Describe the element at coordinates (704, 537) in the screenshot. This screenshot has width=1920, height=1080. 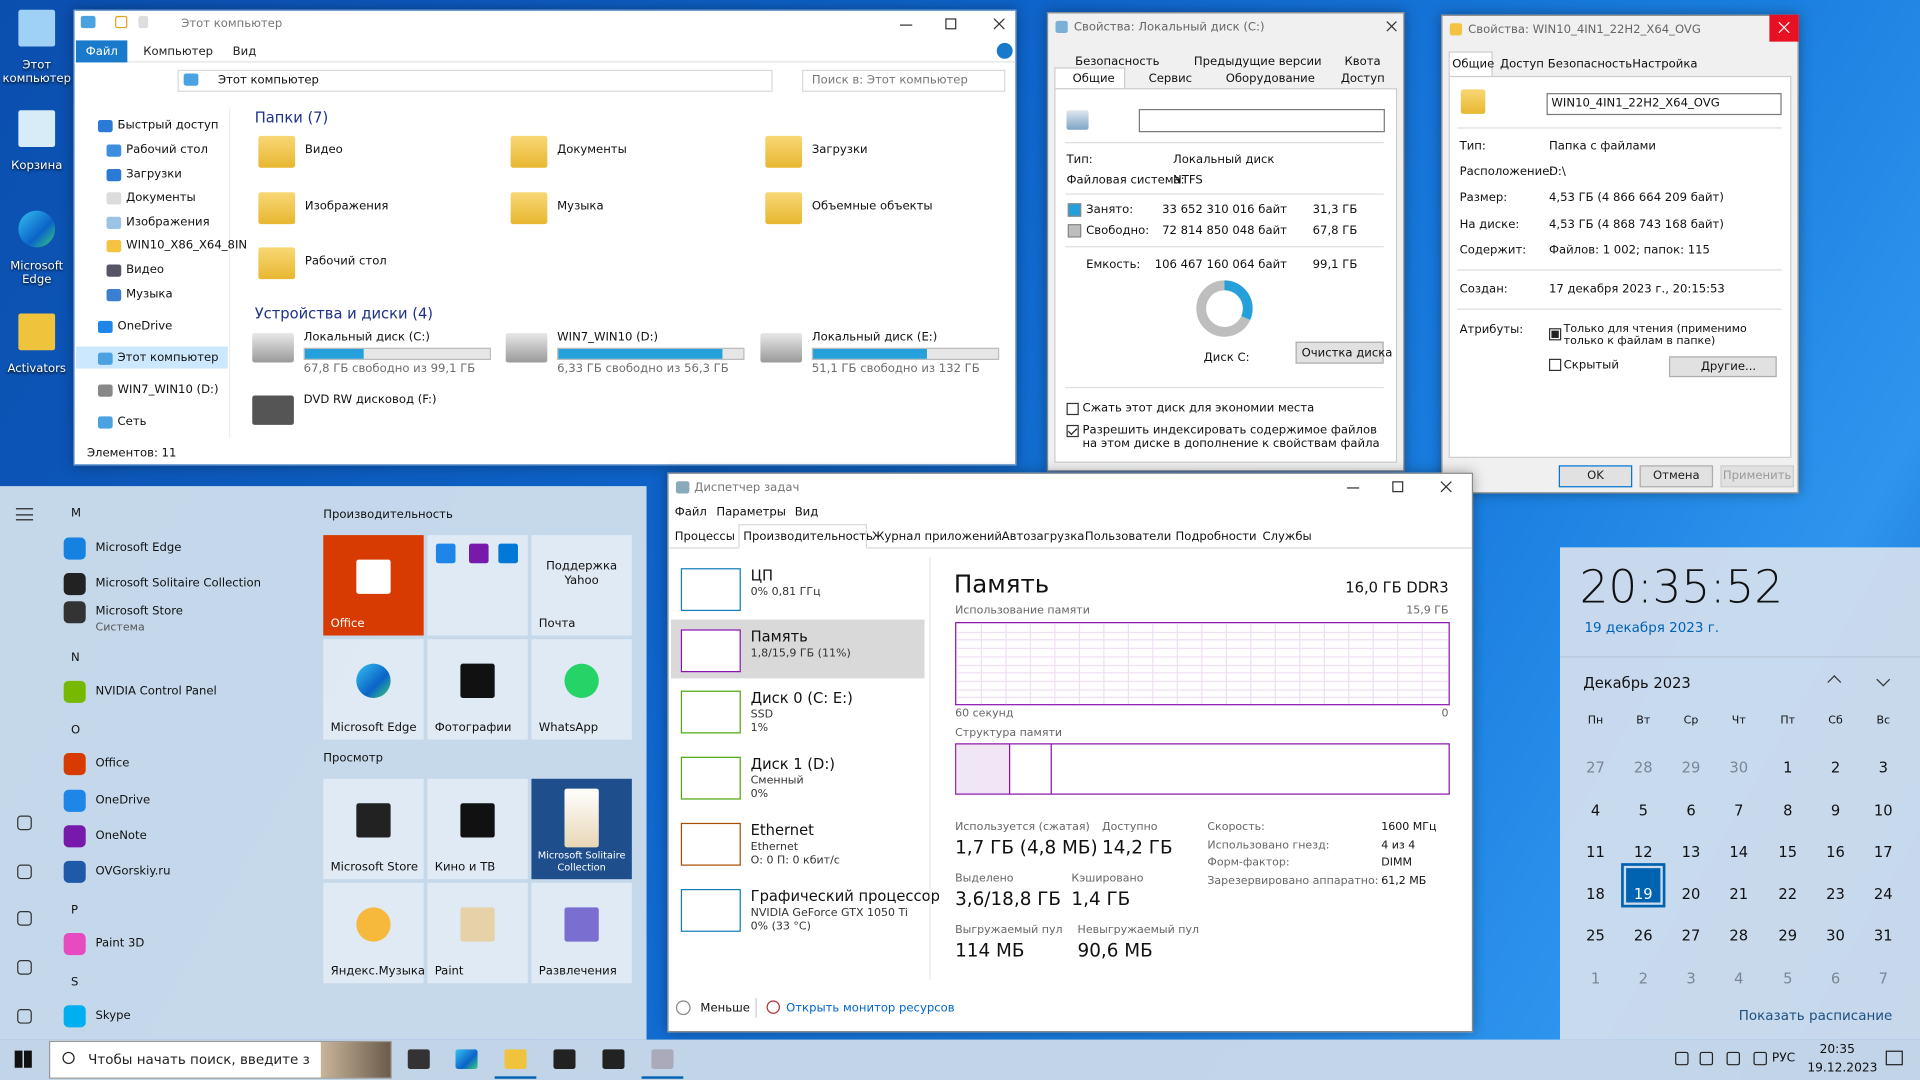
I see `tab: Процессы` at that location.